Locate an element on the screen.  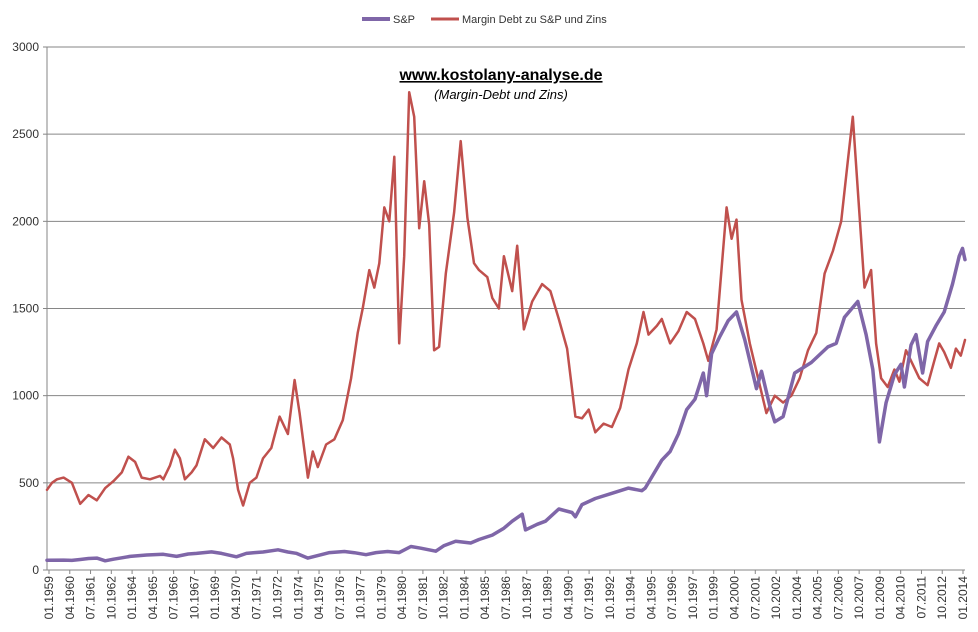
x-tick-label: 10.1977 is located at coordinates (361, 598).